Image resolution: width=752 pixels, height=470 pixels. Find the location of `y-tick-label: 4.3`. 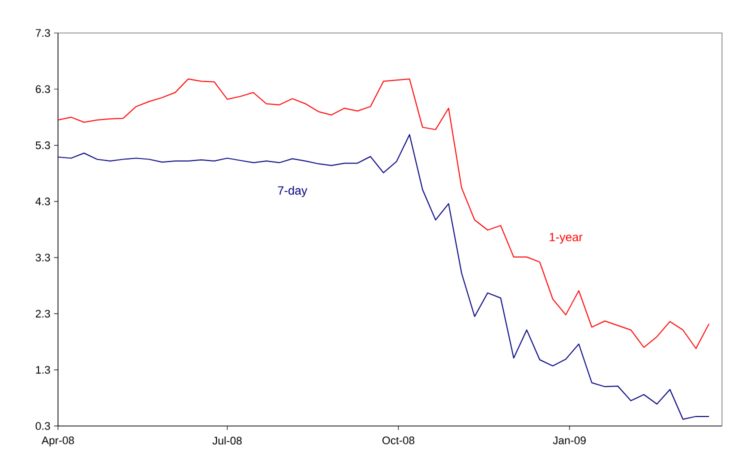

y-tick-label: 4.3 is located at coordinates (43, 202).